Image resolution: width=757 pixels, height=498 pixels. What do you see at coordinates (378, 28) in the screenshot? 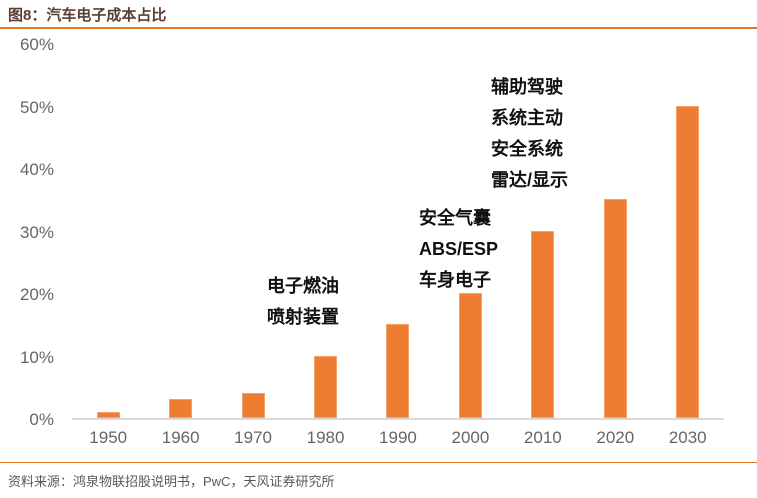
I see `top-divider` at bounding box center [378, 28].